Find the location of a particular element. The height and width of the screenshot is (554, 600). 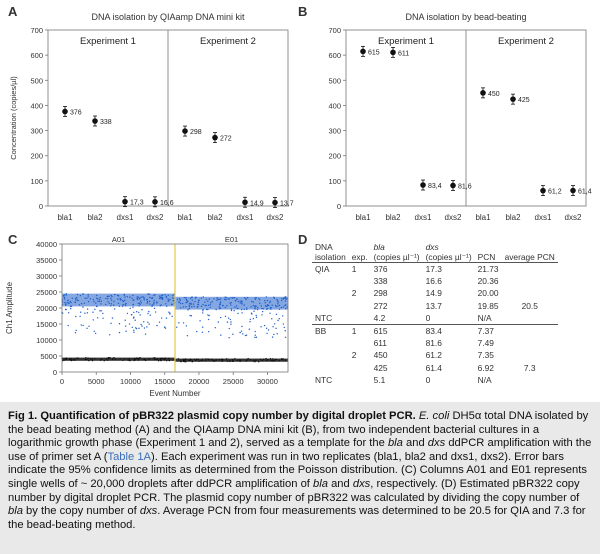

droplet-band is located at coordinates (118, 359).